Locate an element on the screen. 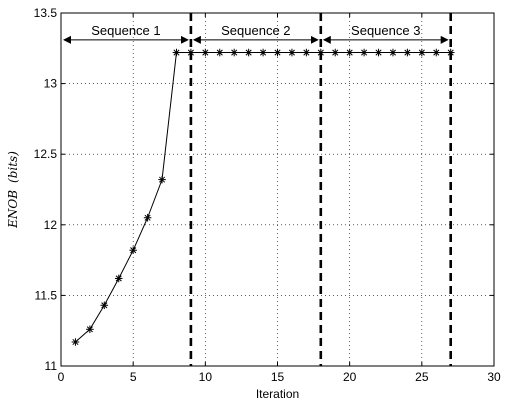 This screenshot has height=403, width=510. x-tick-label: 10 is located at coordinates (206, 377).